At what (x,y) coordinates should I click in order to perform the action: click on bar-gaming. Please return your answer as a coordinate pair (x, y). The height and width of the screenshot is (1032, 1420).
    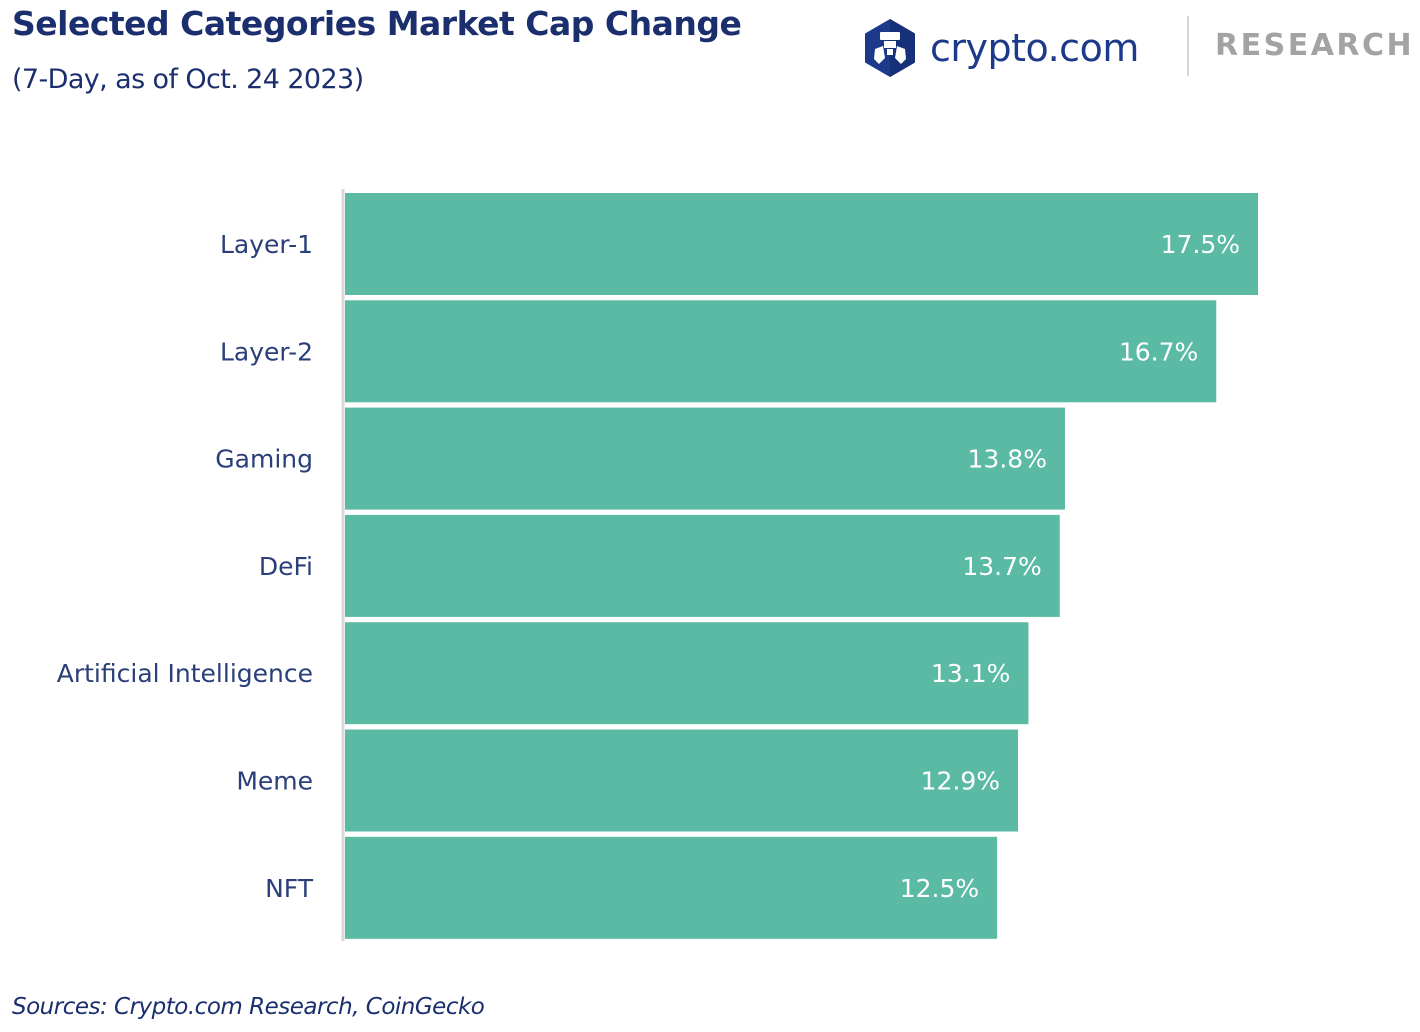
    Looking at the image, I should click on (705, 458).